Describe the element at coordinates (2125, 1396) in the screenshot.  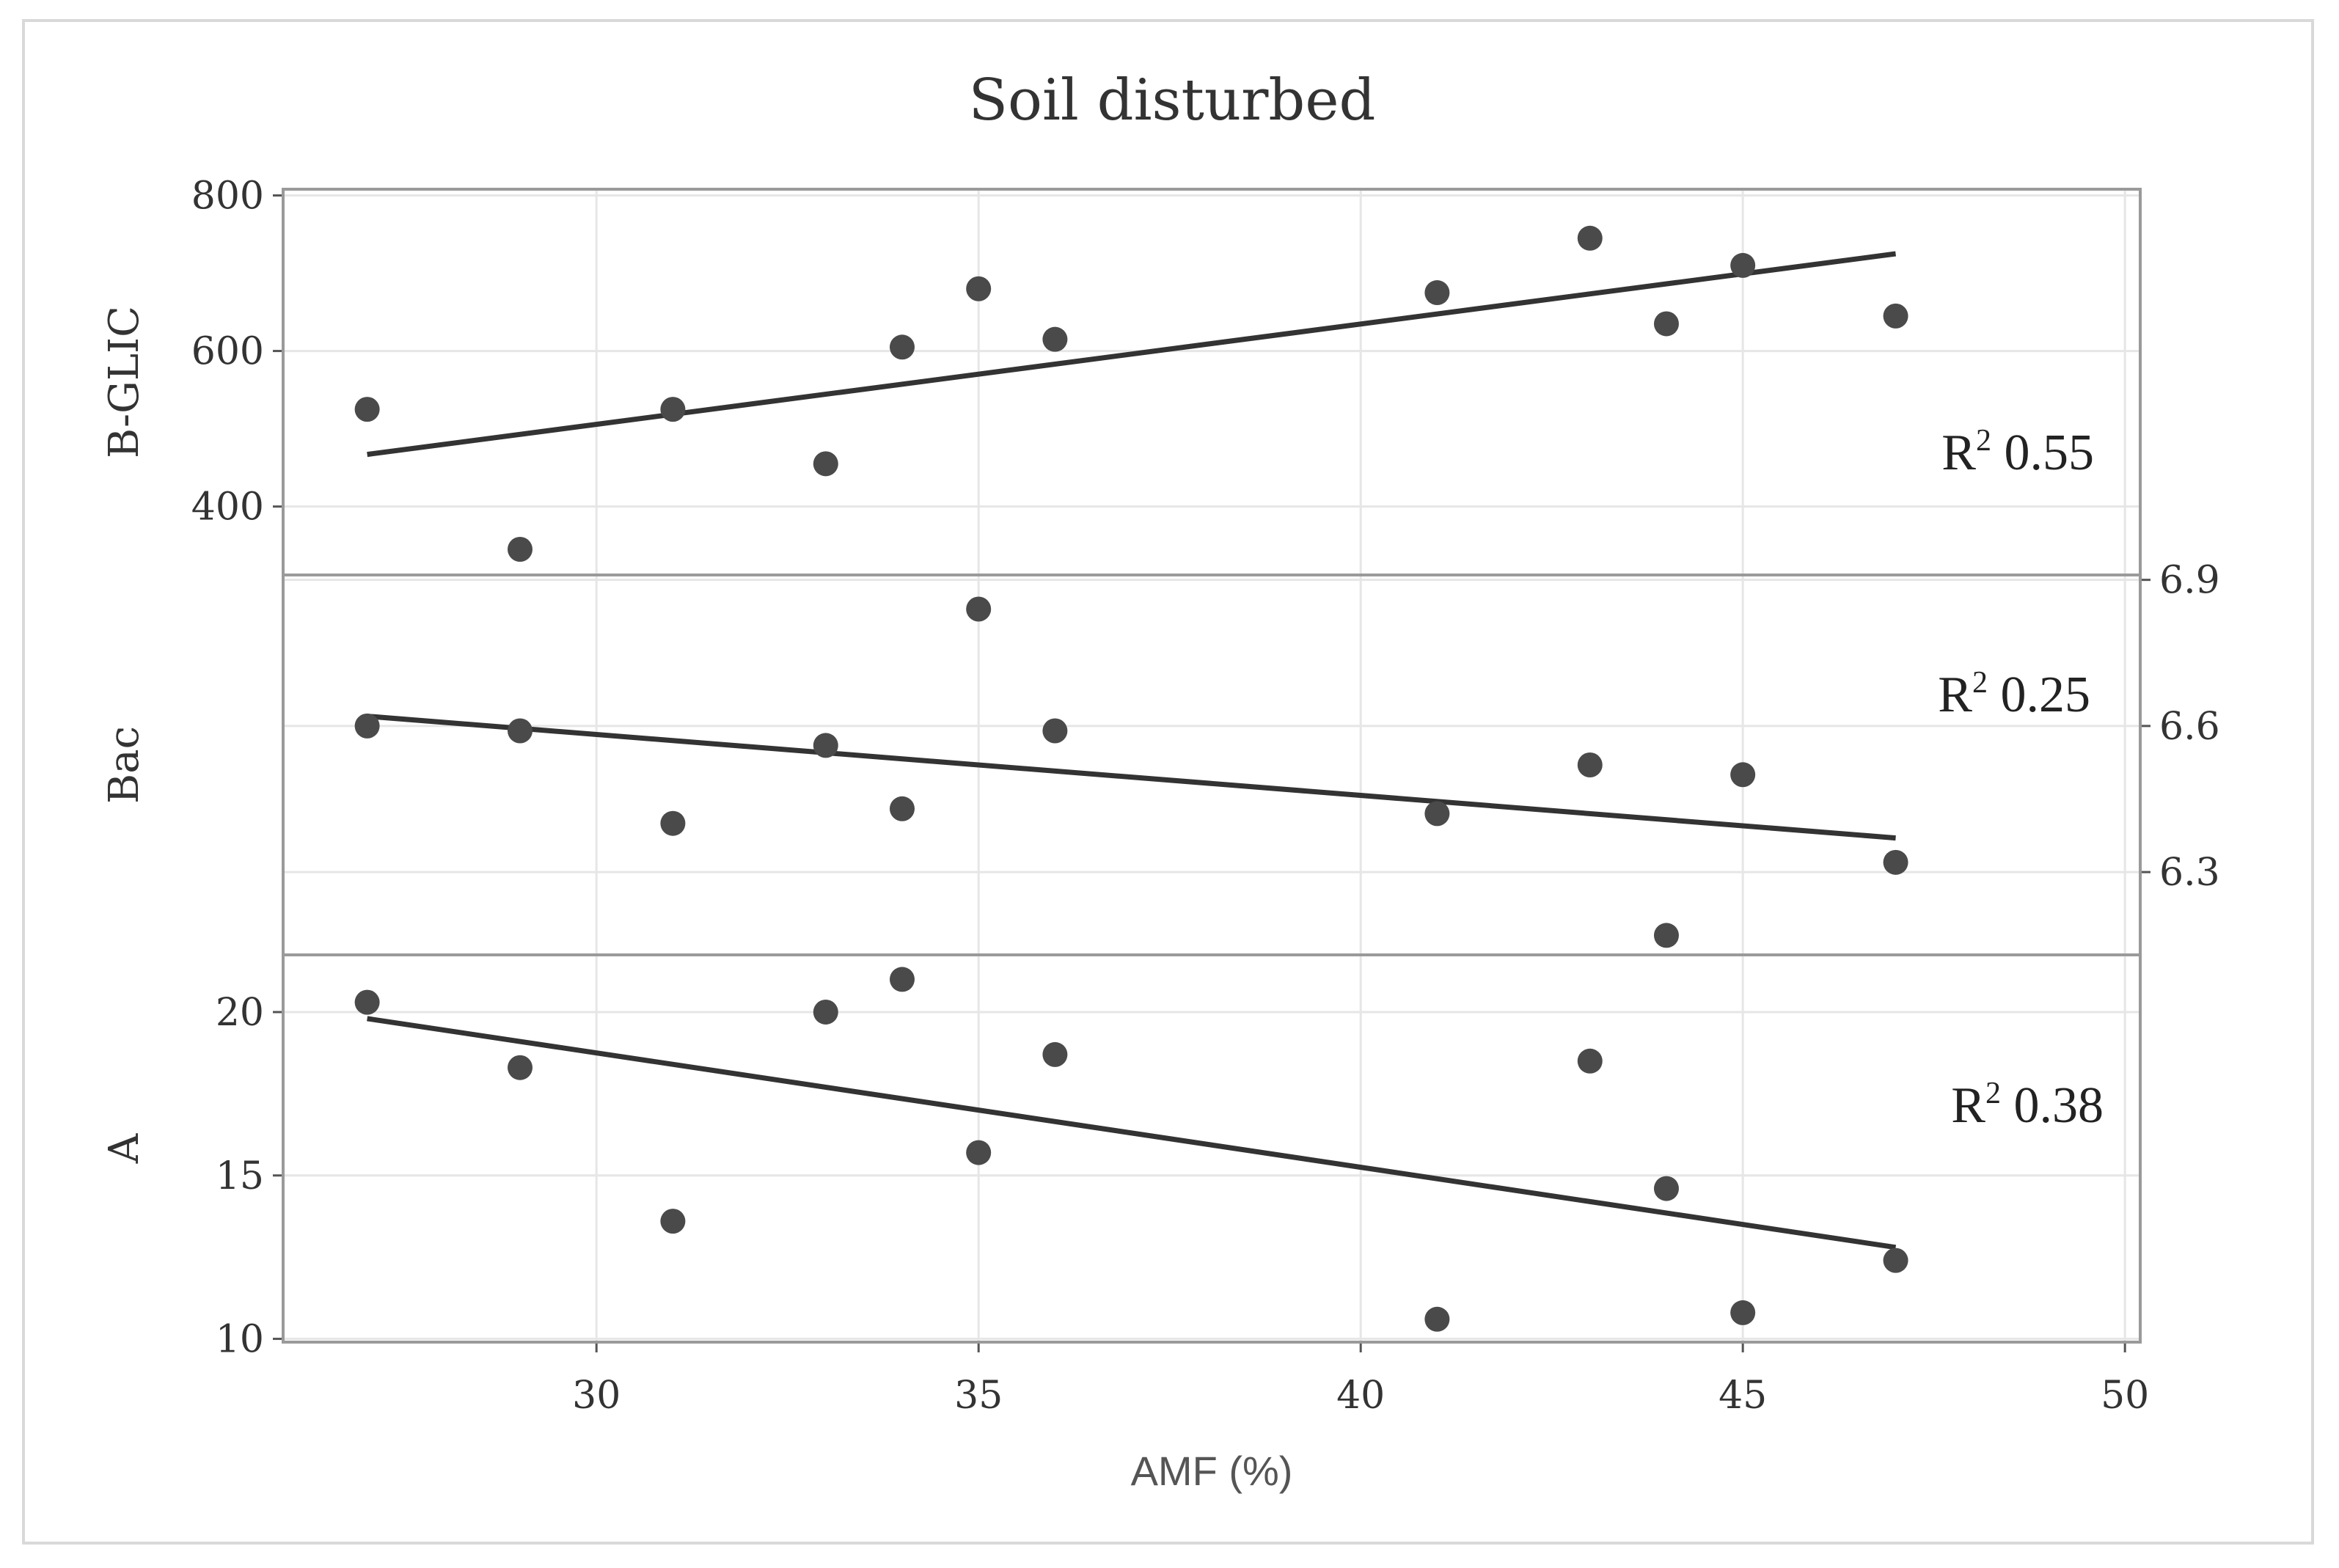
I see `x-tick-label: 50` at that location.